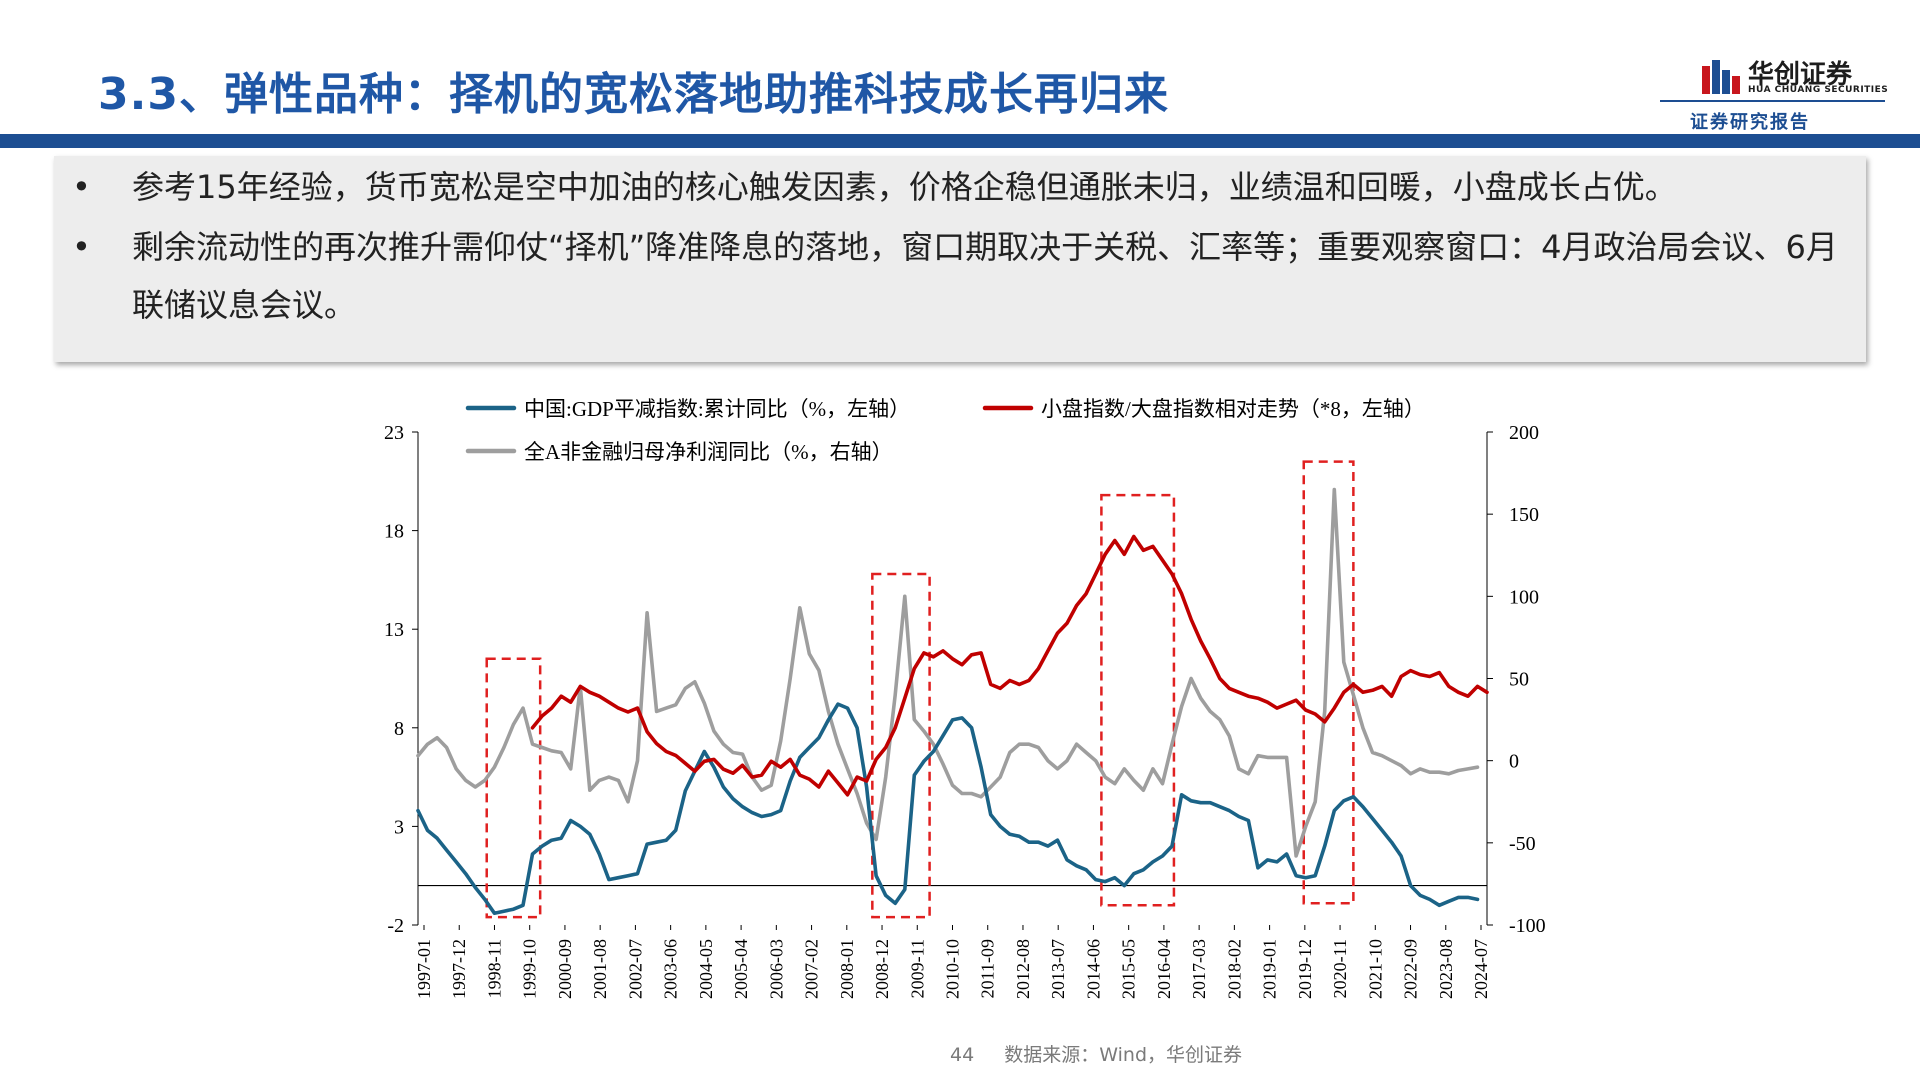 The height and width of the screenshot is (1084, 1920). I want to click on x-tick-label: 2002-07, so click(635, 969).